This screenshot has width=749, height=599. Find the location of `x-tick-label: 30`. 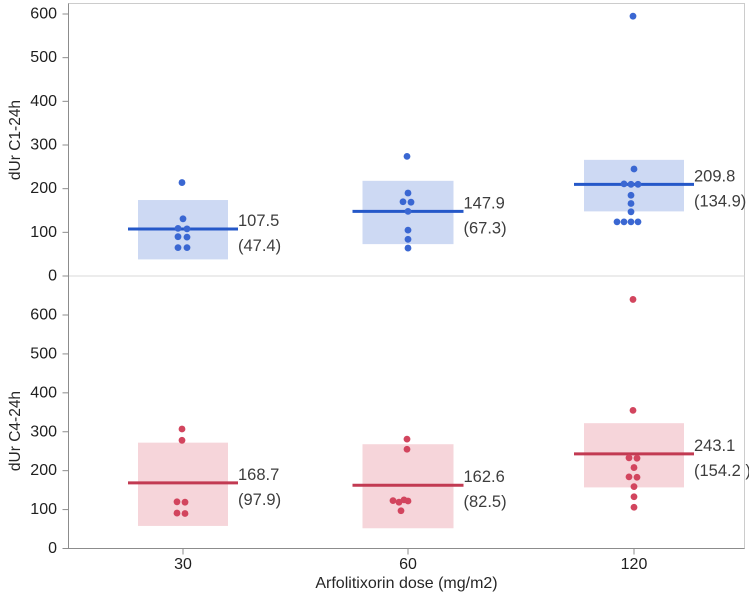

x-tick-label: 30 is located at coordinates (183, 564).